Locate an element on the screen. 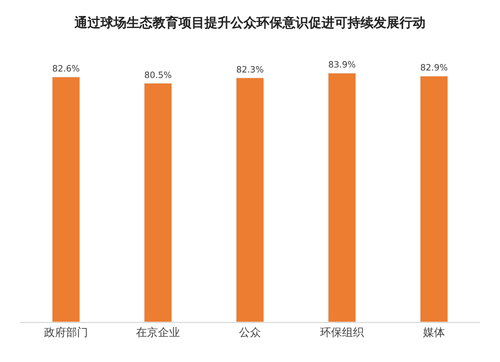 The height and width of the screenshot is (362, 500). chart-title: 通过球场生态教育项目提升公众环保意识促进可持续发展行动 is located at coordinates (250, 23).